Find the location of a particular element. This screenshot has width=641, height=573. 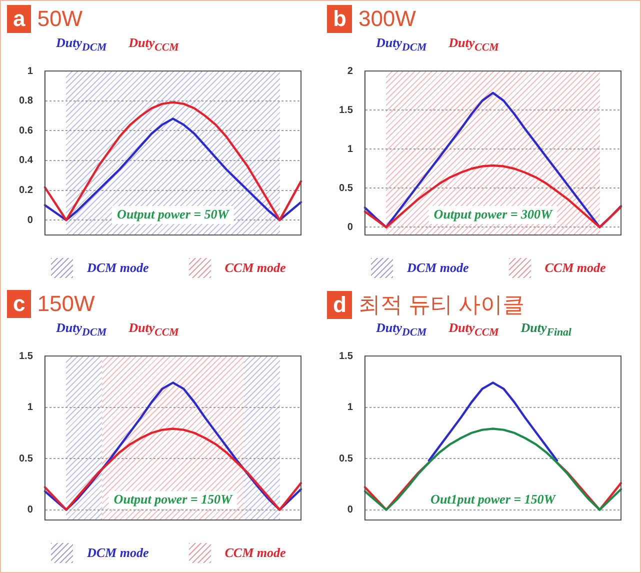

chart-title: c 150W is located at coordinates (53, 304).